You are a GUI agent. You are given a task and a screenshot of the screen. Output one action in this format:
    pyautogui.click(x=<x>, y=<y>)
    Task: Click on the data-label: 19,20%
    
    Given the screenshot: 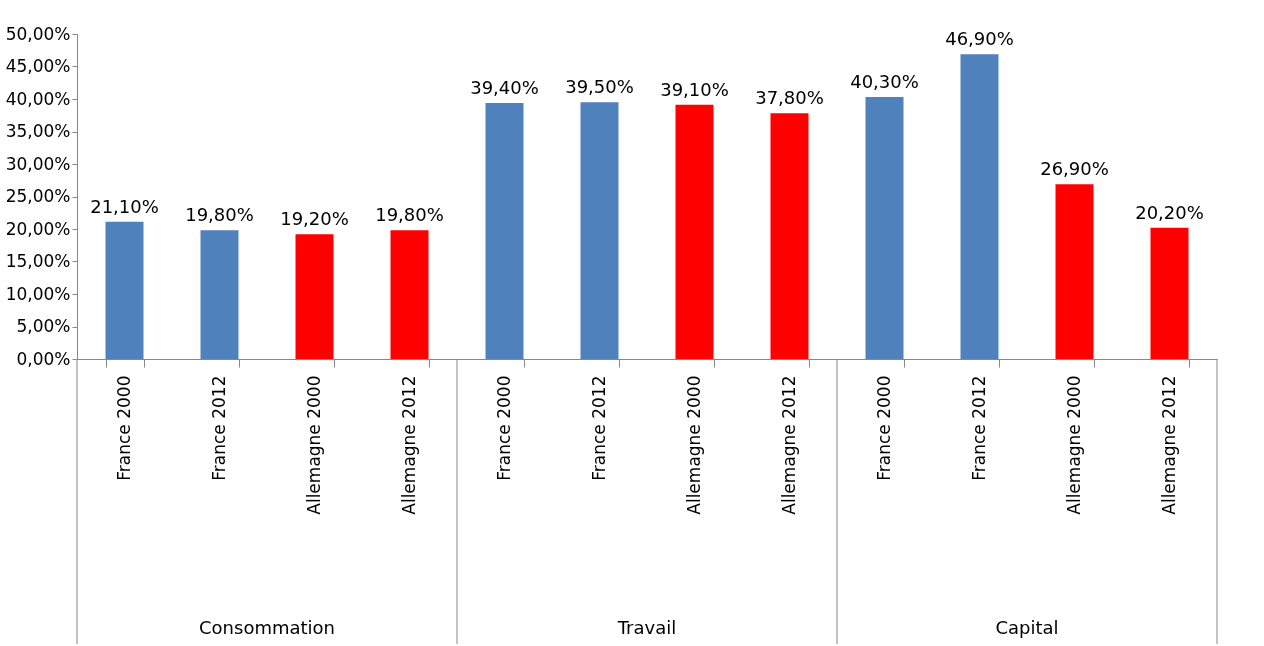 What is the action you would take?
    pyautogui.click(x=314, y=219)
    